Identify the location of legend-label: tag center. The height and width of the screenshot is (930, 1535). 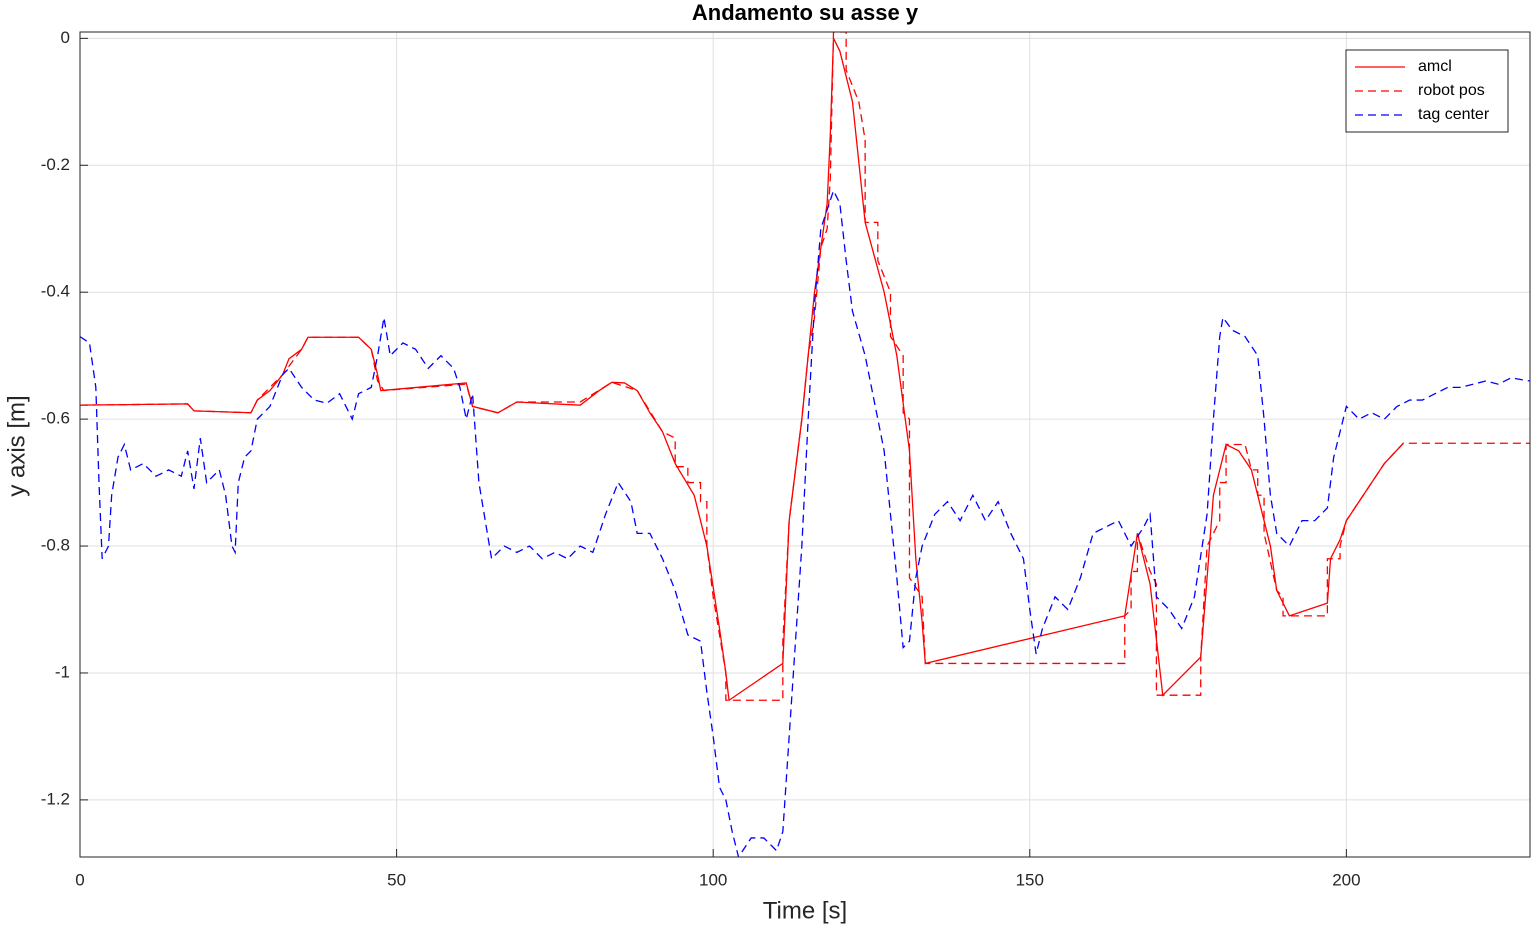
(1454, 114).